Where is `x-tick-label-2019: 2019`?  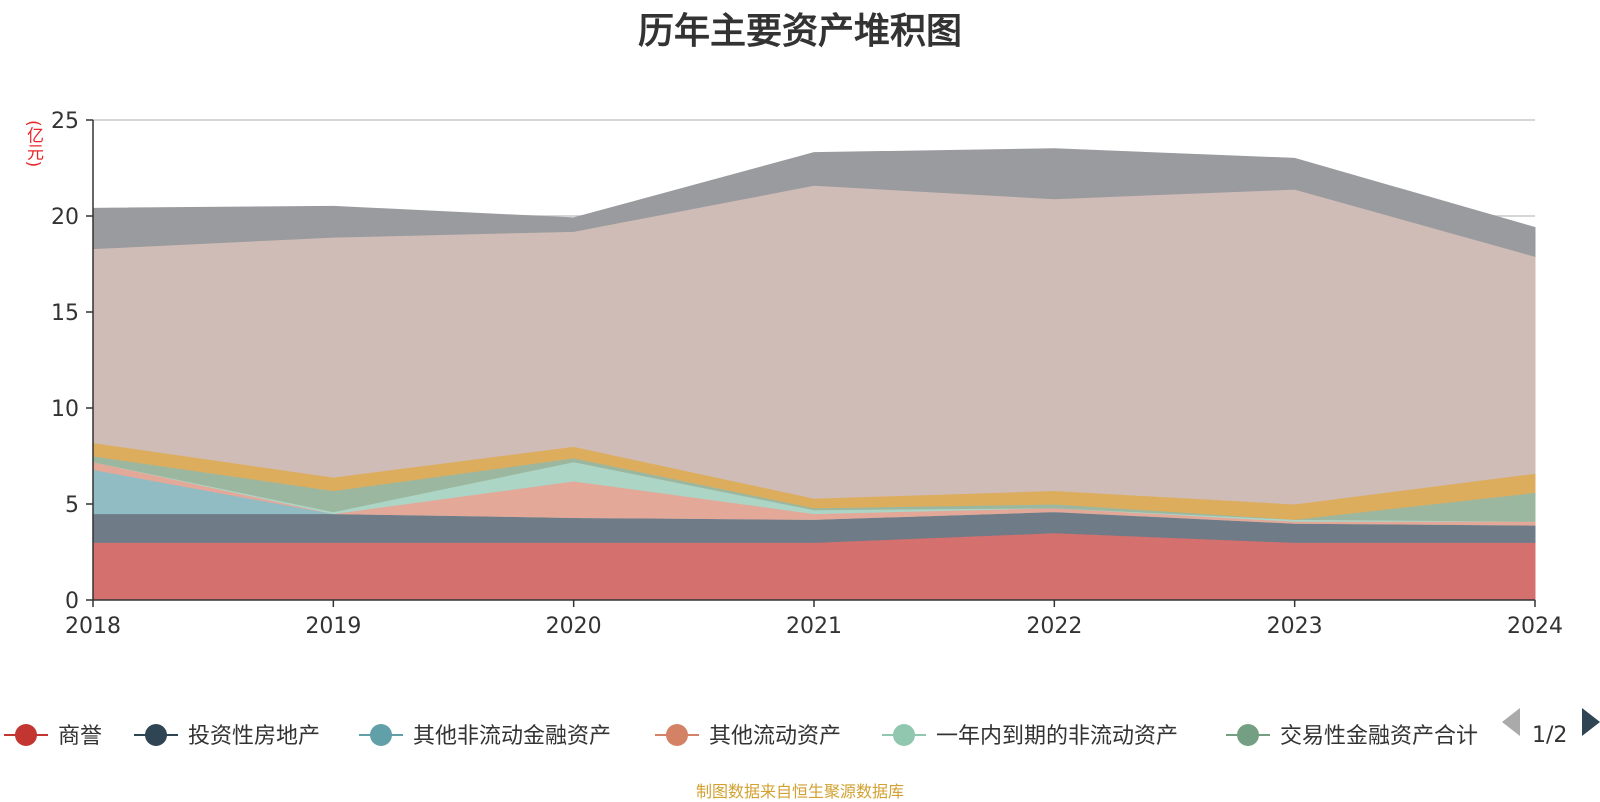
x-tick-label-2019: 2019 is located at coordinates (333, 626).